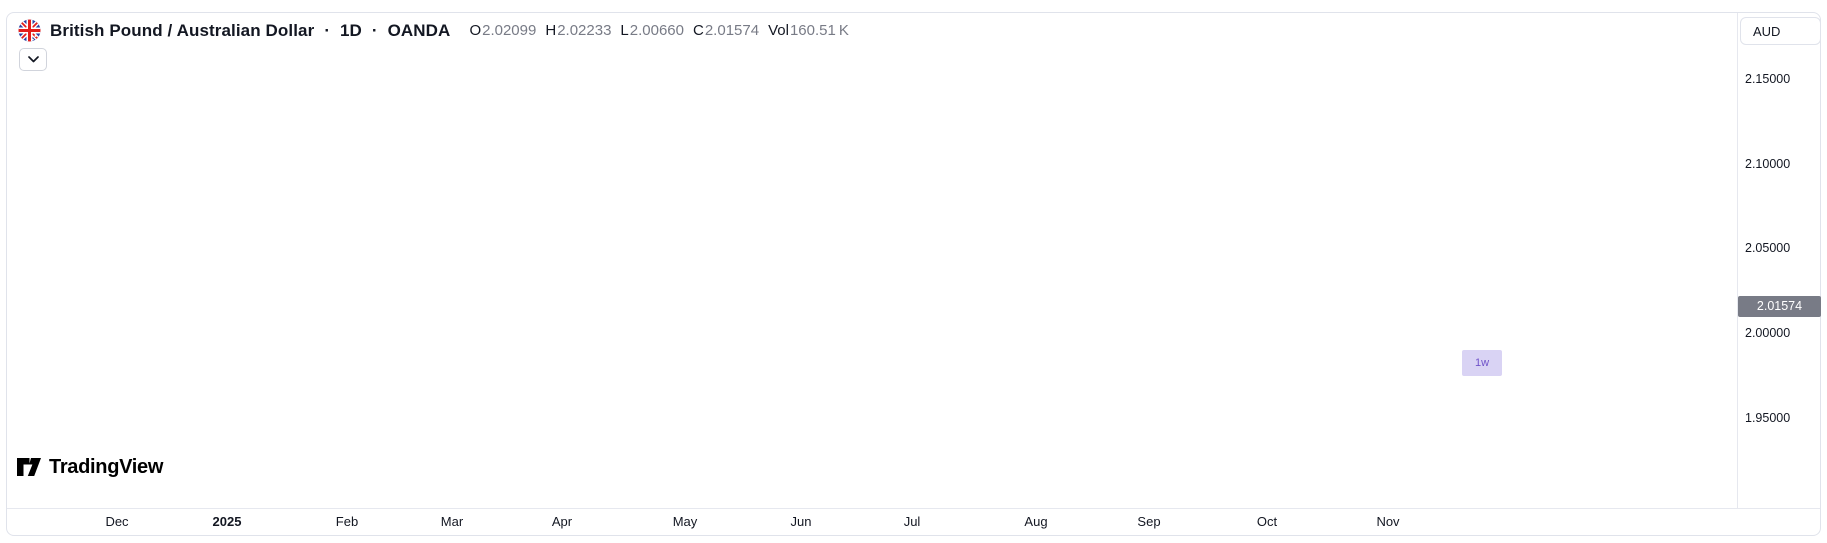 Image resolution: width=1827 pixels, height=543 pixels. What do you see at coordinates (227, 521) in the screenshot?
I see `time-axis-label: 2025` at bounding box center [227, 521].